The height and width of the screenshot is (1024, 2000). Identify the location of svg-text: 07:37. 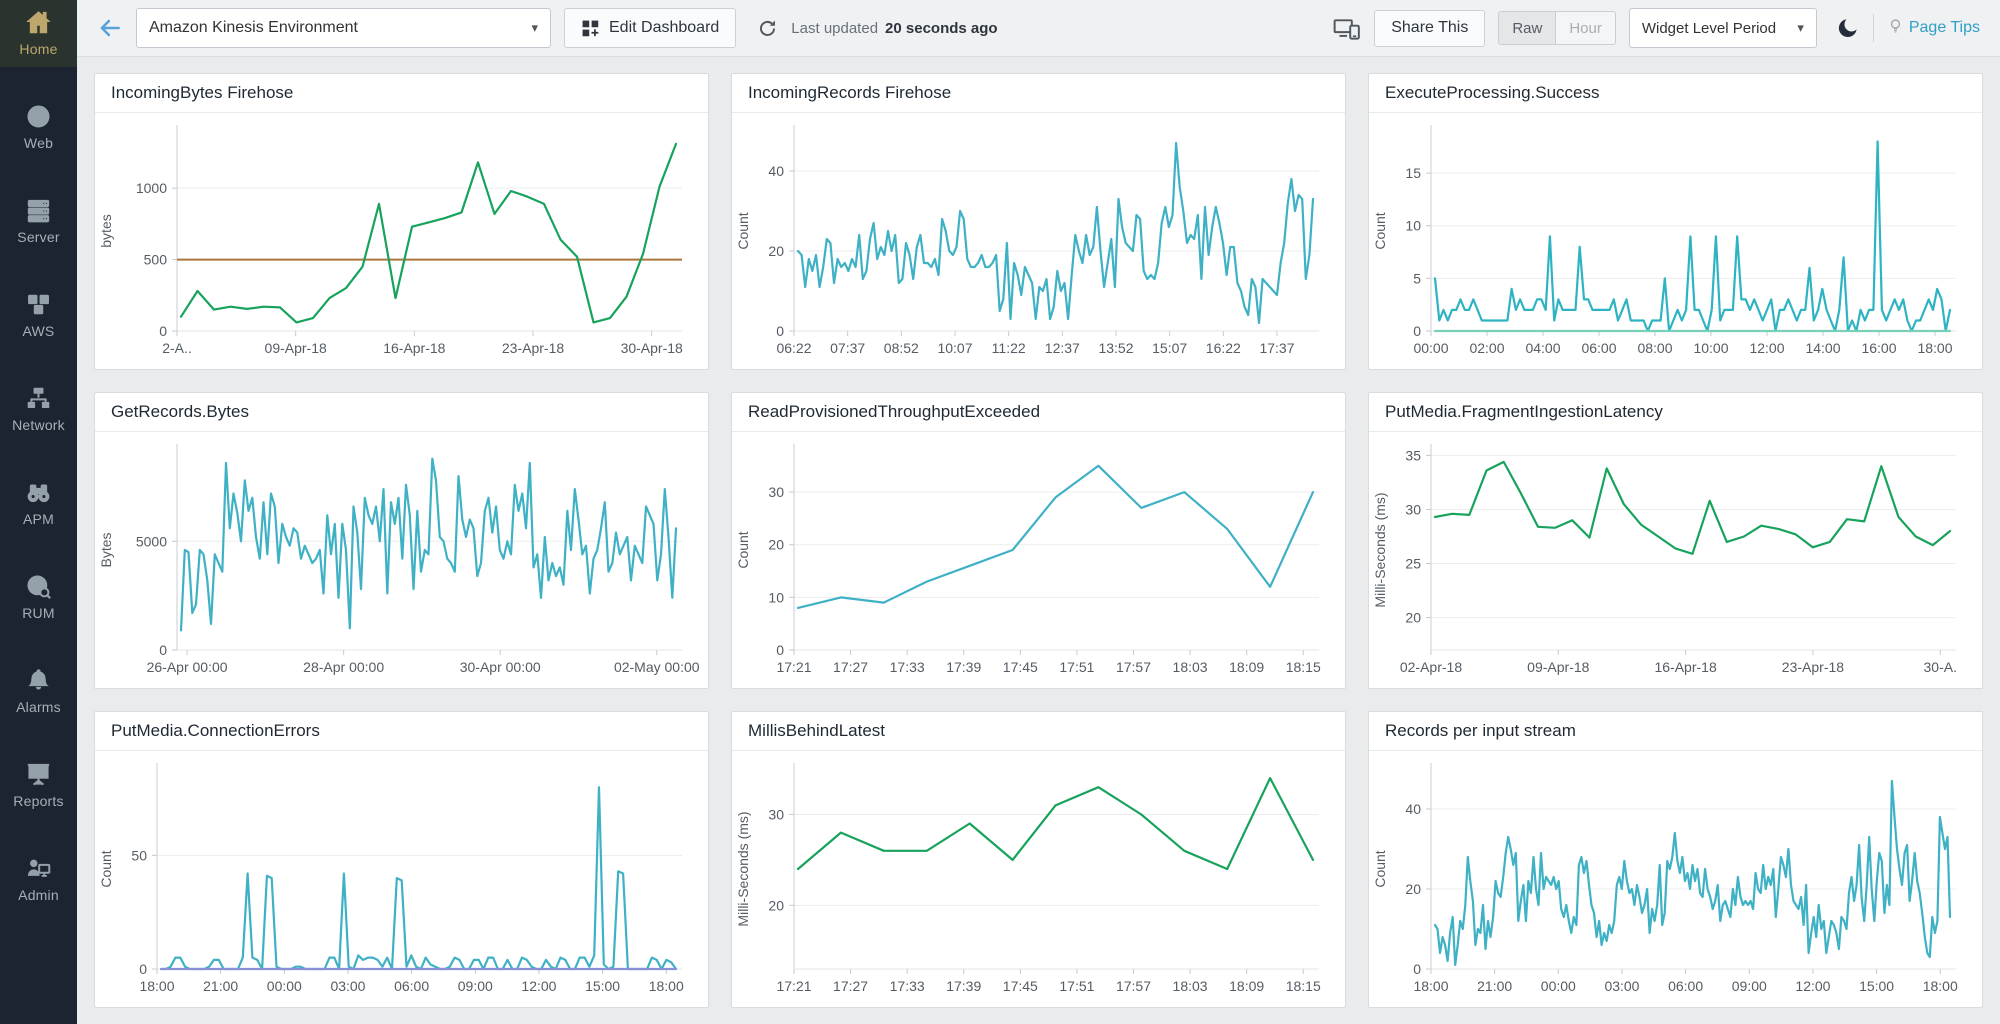
(847, 348).